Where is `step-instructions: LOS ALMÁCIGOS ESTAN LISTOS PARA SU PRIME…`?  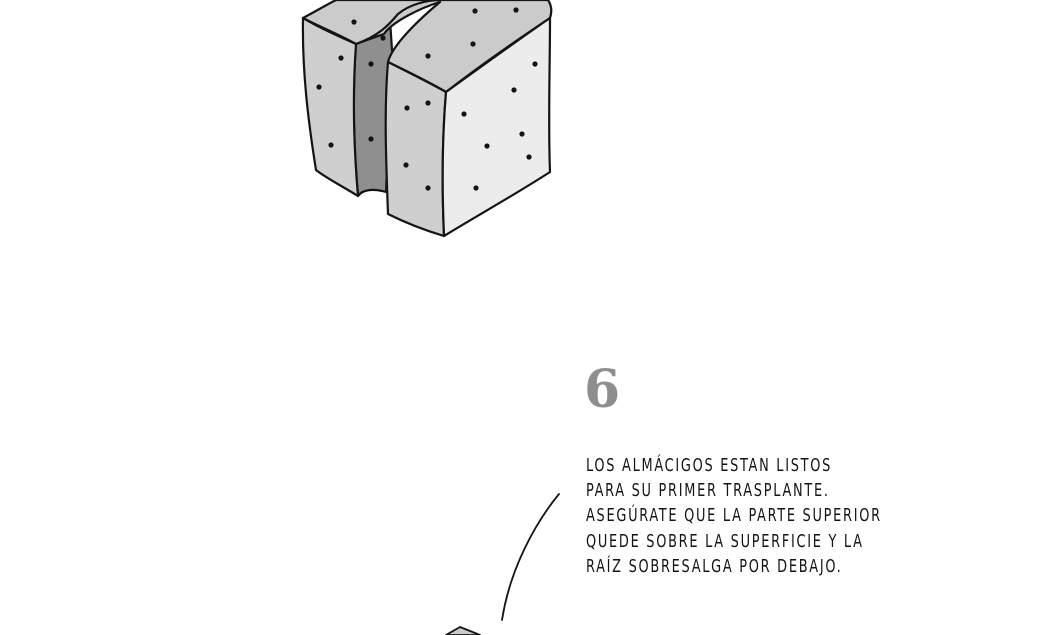
step-instructions: LOS ALMÁCIGOS ESTAN LISTOS PARA SU PRIME… is located at coordinates (734, 516).